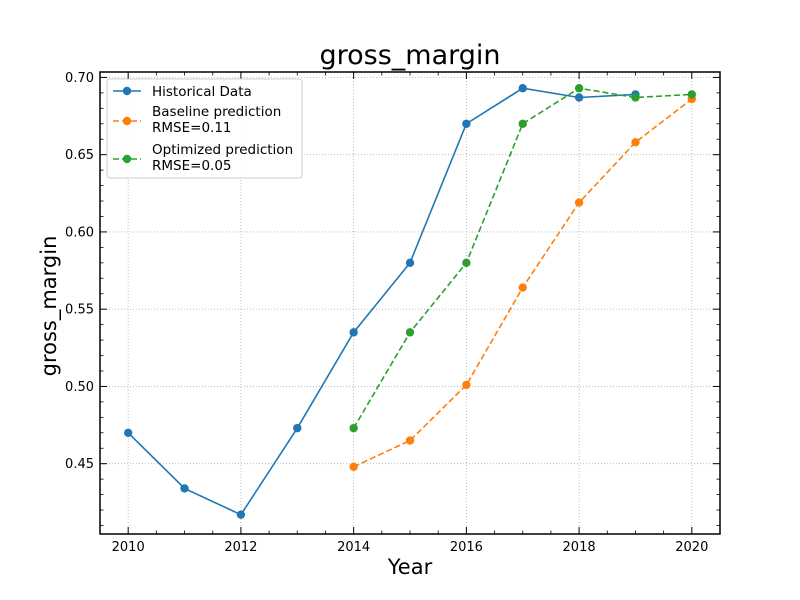  I want to click on legend-box, so click(204, 128).